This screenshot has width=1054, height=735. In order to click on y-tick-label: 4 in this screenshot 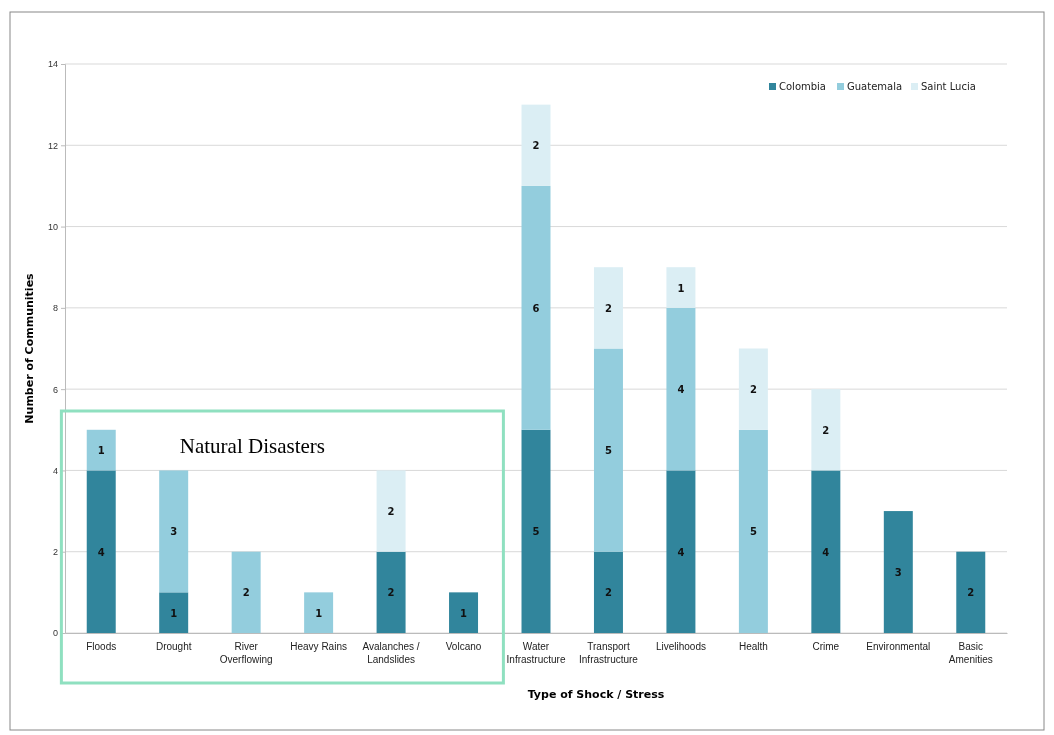, I will do `click(55, 470)`.